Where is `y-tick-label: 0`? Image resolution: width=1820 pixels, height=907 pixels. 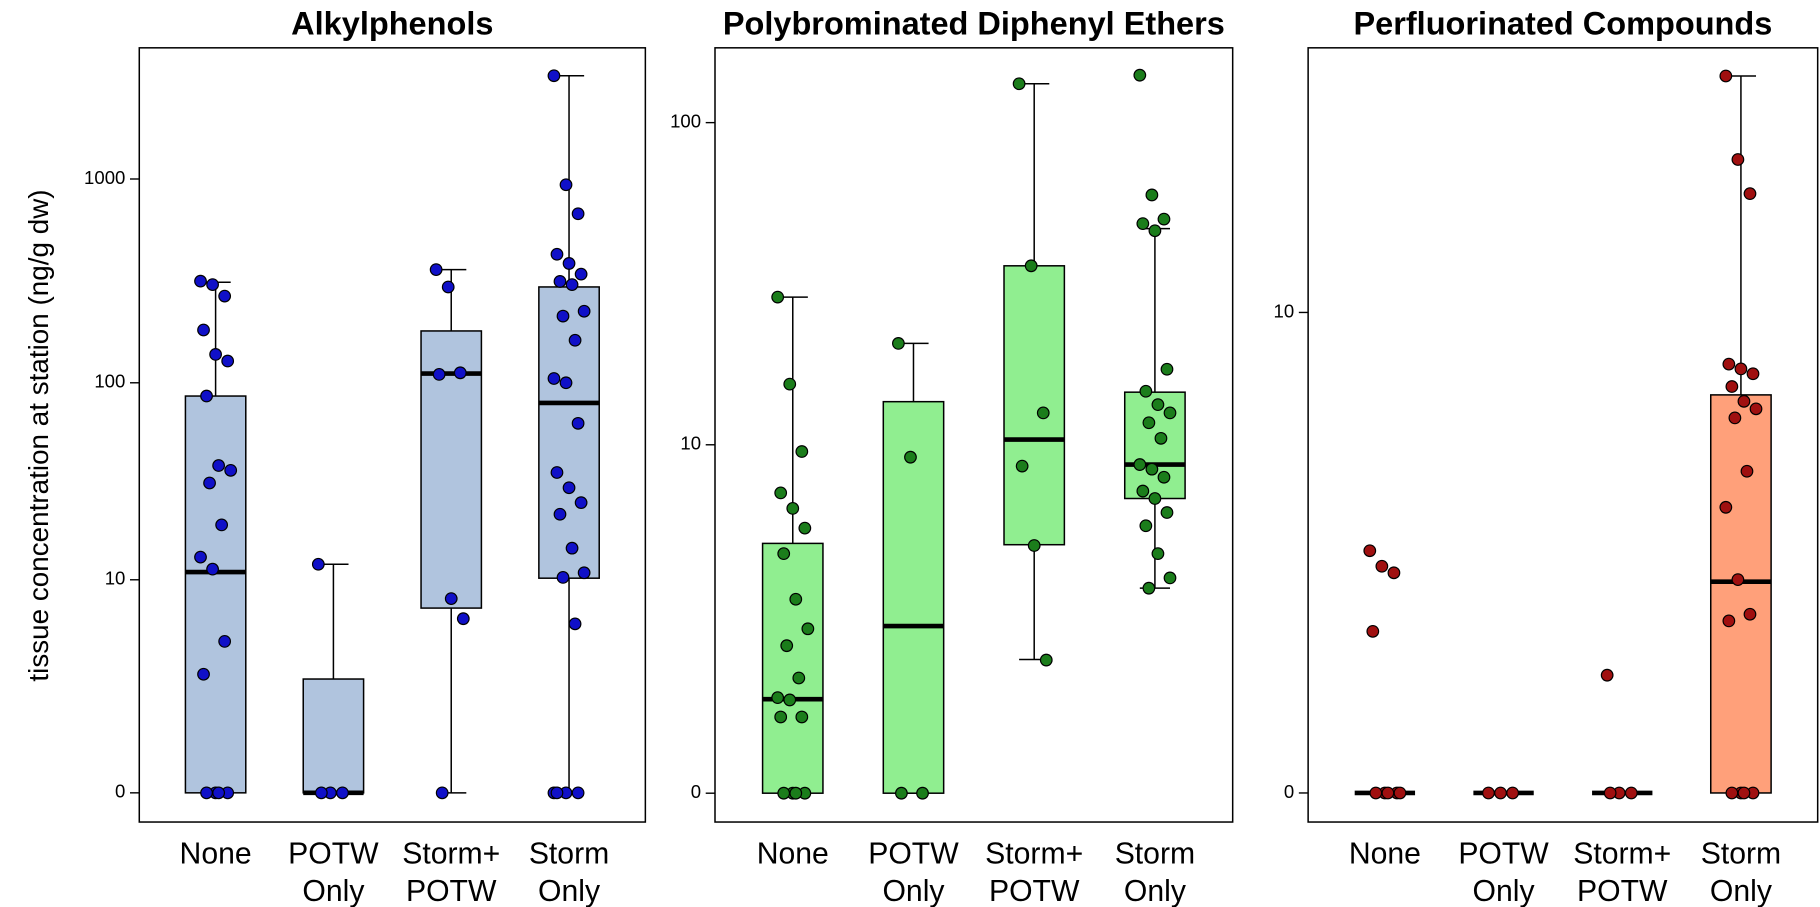
y-tick-label: 0 is located at coordinates (120, 791).